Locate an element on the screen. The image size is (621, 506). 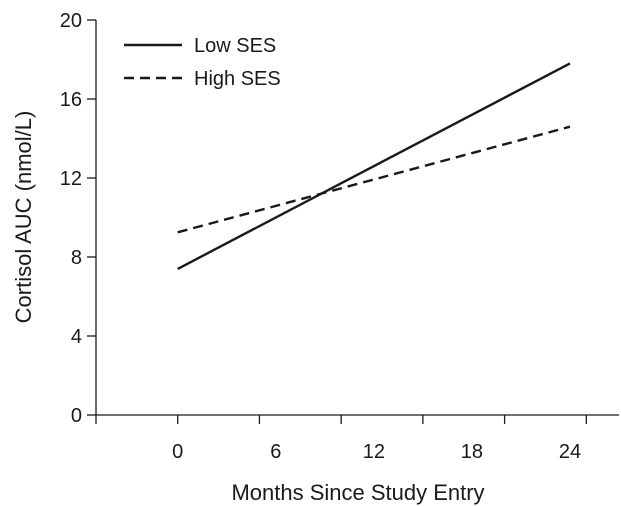
x-tick-label: 24 is located at coordinates (570, 452).